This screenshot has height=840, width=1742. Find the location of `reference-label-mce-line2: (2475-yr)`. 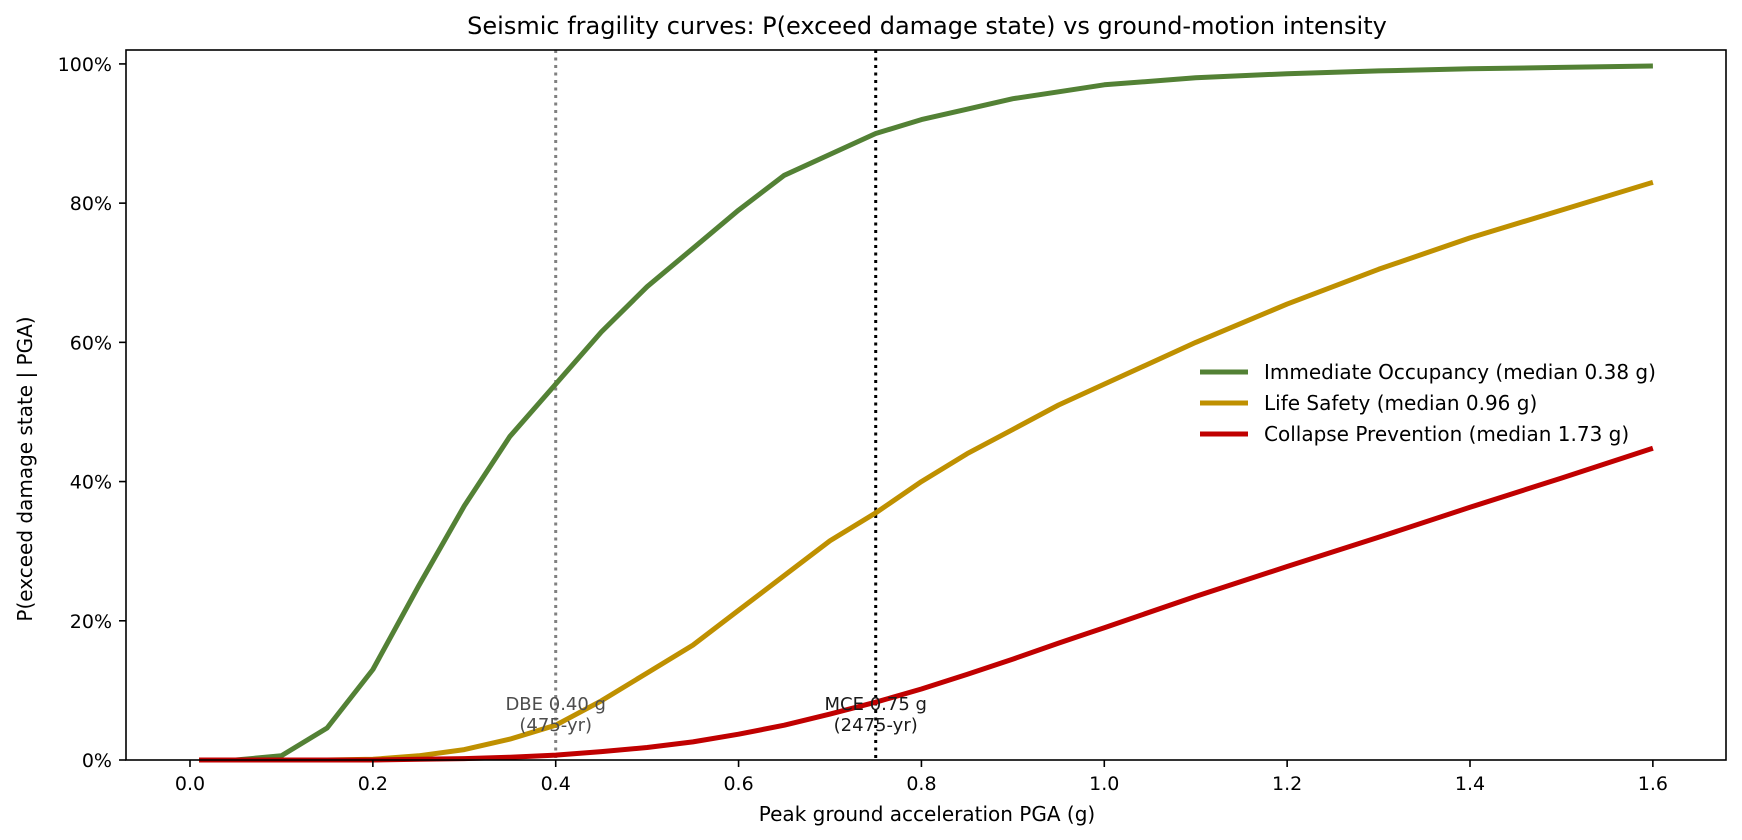

reference-label-mce-line2: (2475-yr) is located at coordinates (876, 725).